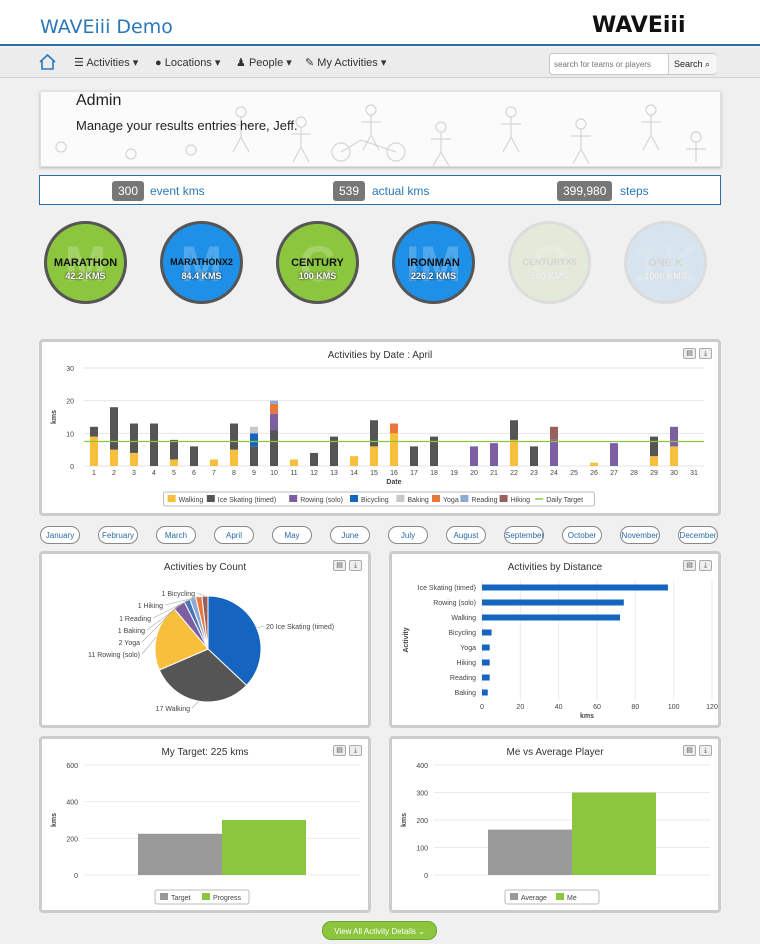 This screenshot has height=944, width=760. What do you see at coordinates (106, 63) in the screenshot?
I see `nav-activities: ☰ Activities ▾` at bounding box center [106, 63].